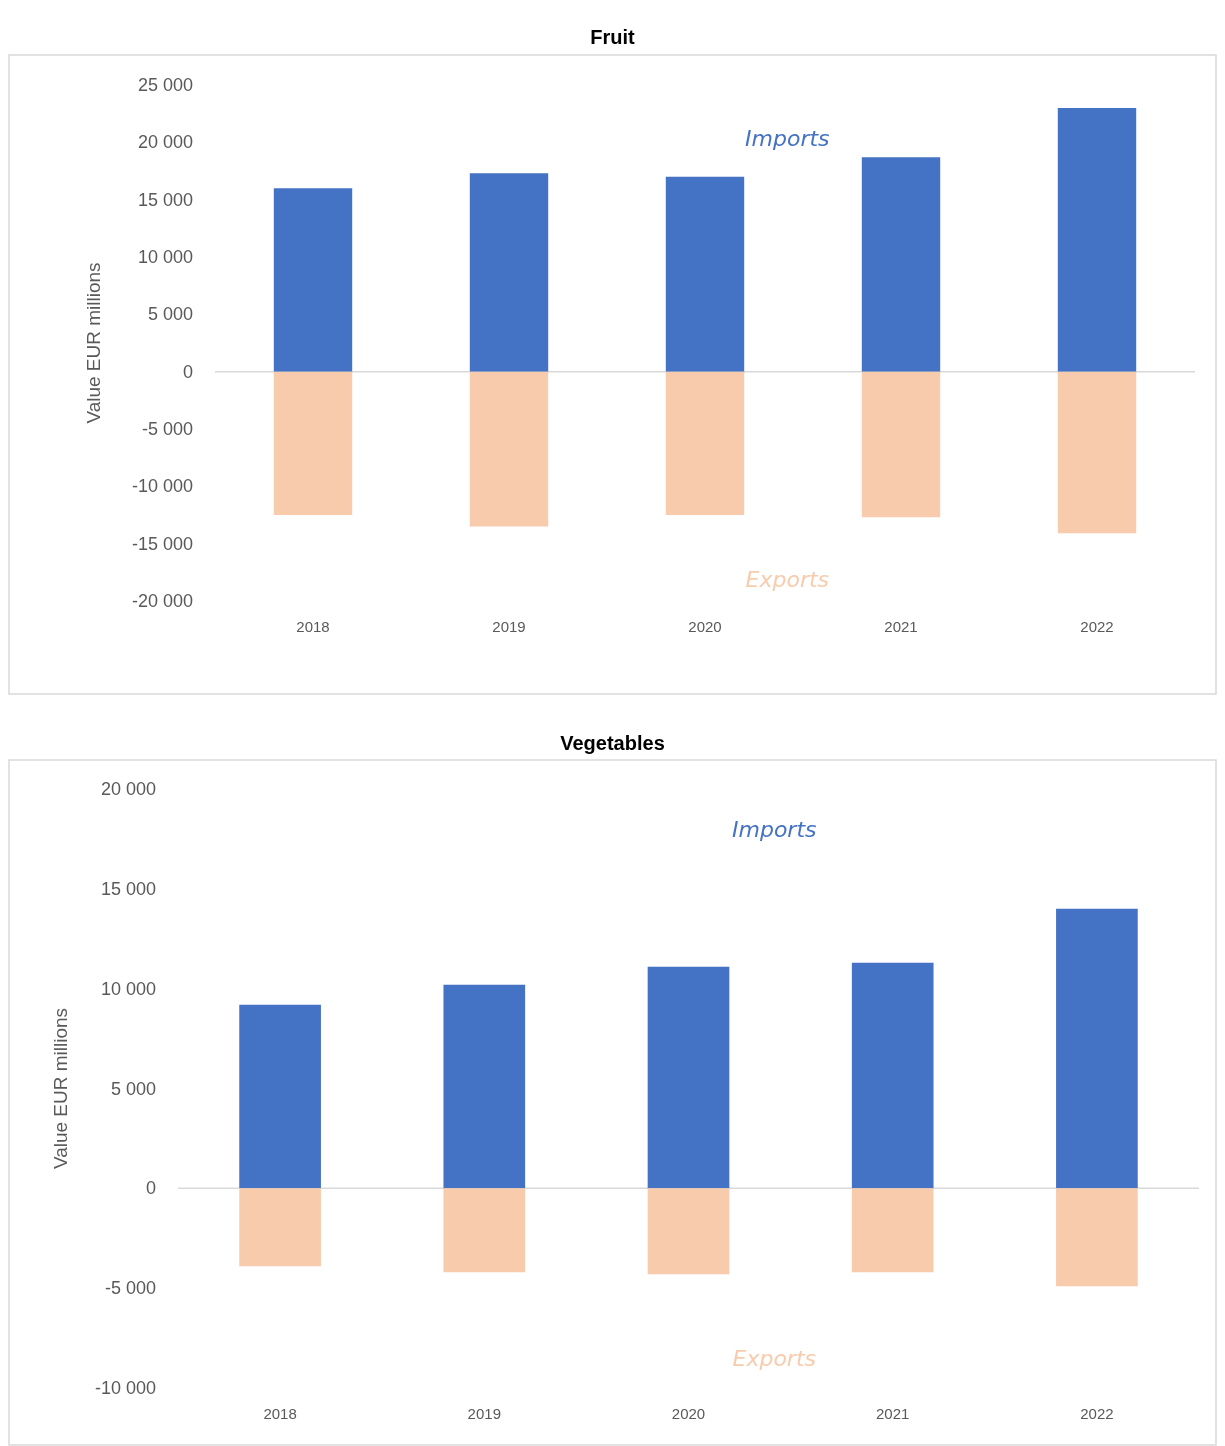  Describe the element at coordinates (774, 829) in the screenshot. I see `text: Imports` at that location.